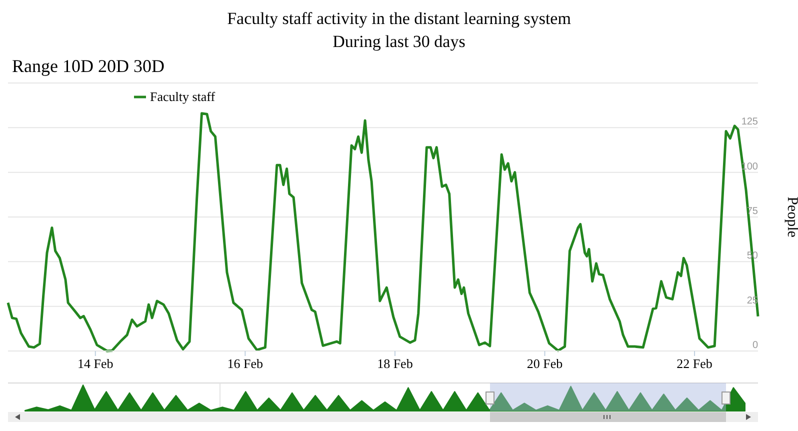 The height and width of the screenshot is (431, 798). Describe the element at coordinates (749, 122) in the screenshot. I see `y-tick-label: 125` at that location.